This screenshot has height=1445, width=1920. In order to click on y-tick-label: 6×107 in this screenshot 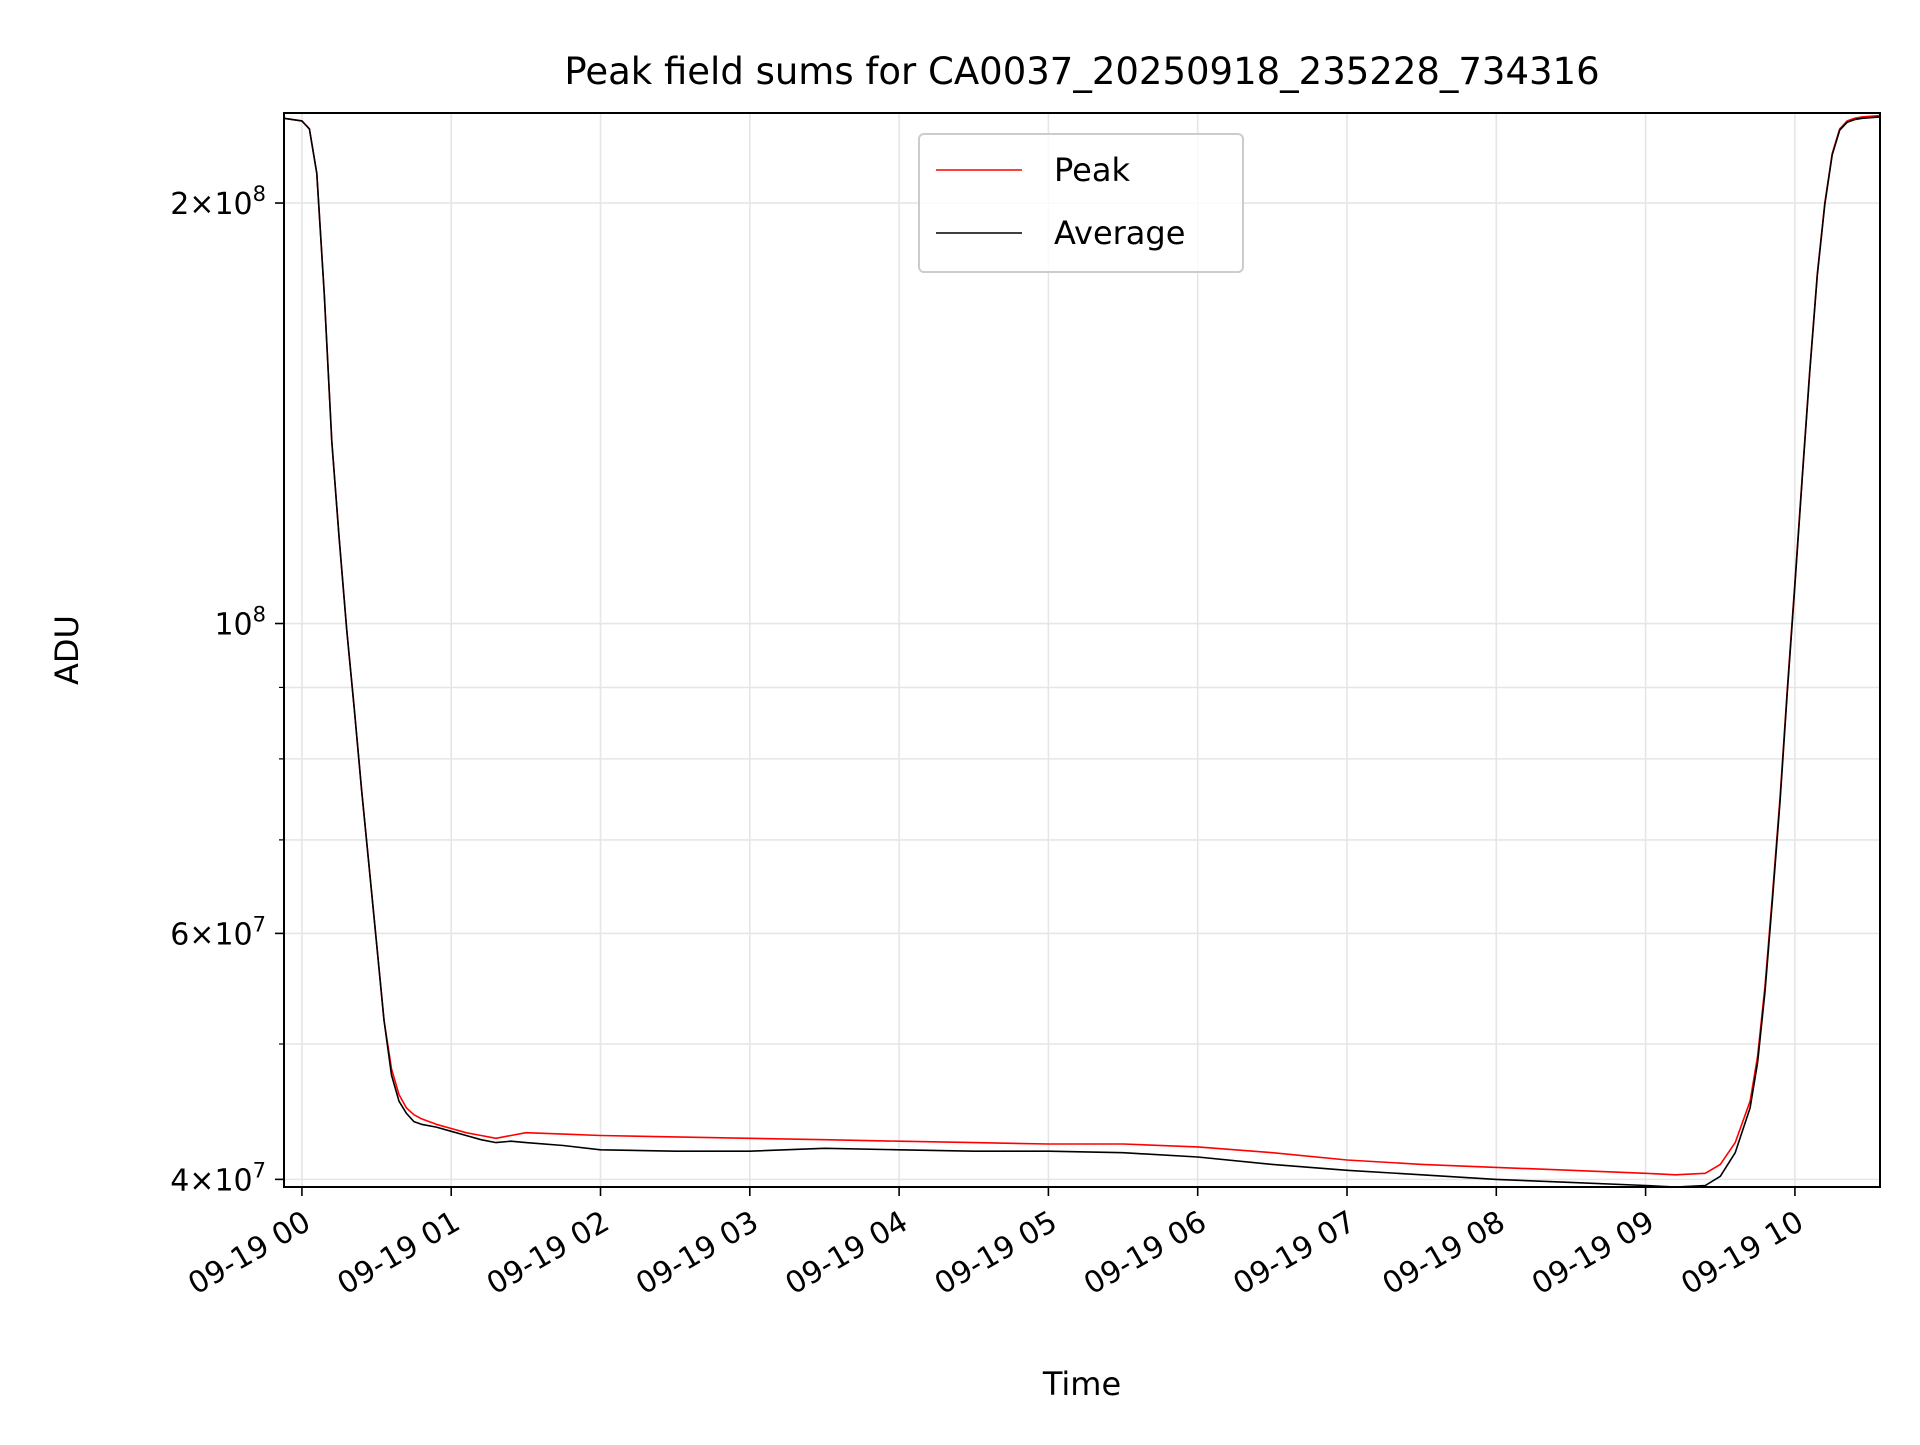, I will do `click(218, 932)`.